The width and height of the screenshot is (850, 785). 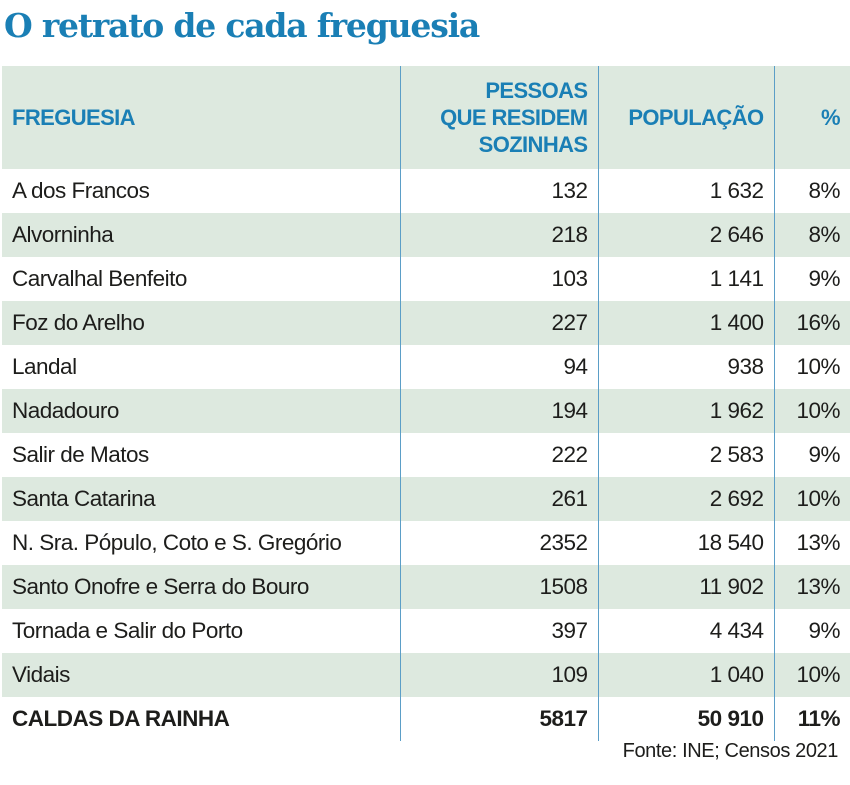 What do you see at coordinates (201, 279) in the screenshot?
I see `cell-freguesia: Carvalhal Benfeito` at bounding box center [201, 279].